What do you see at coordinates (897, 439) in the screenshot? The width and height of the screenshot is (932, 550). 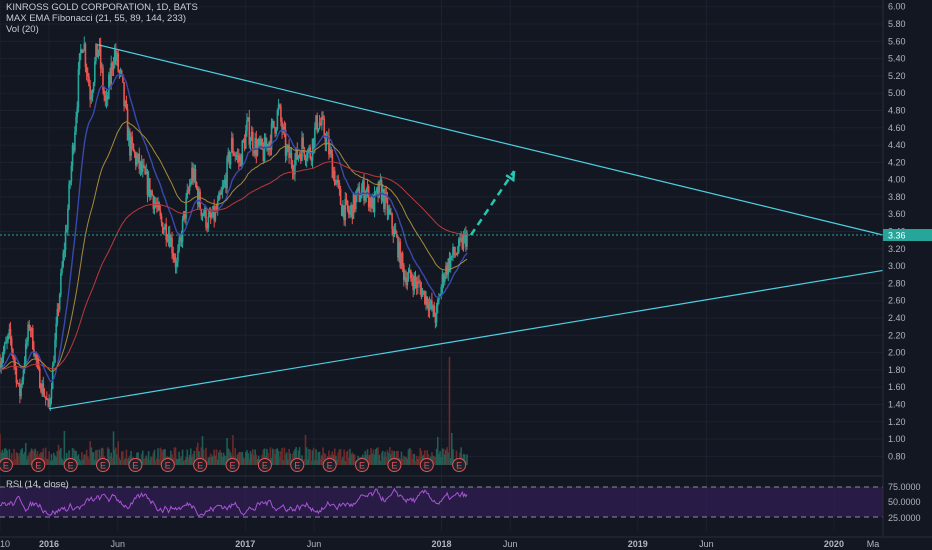 I see `y-tick-label: 1.00` at bounding box center [897, 439].